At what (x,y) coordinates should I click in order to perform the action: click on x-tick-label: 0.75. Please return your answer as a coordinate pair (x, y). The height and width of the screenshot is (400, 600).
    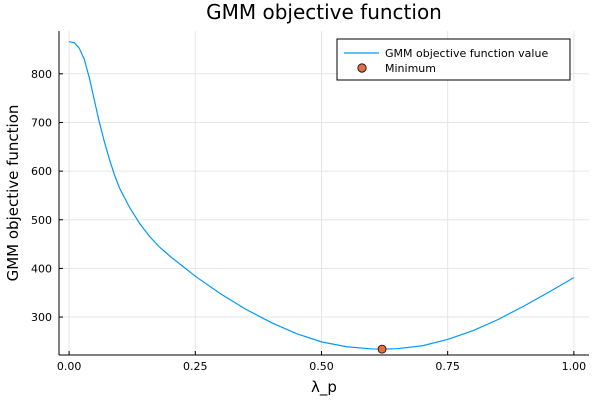
    Looking at the image, I should click on (447, 366).